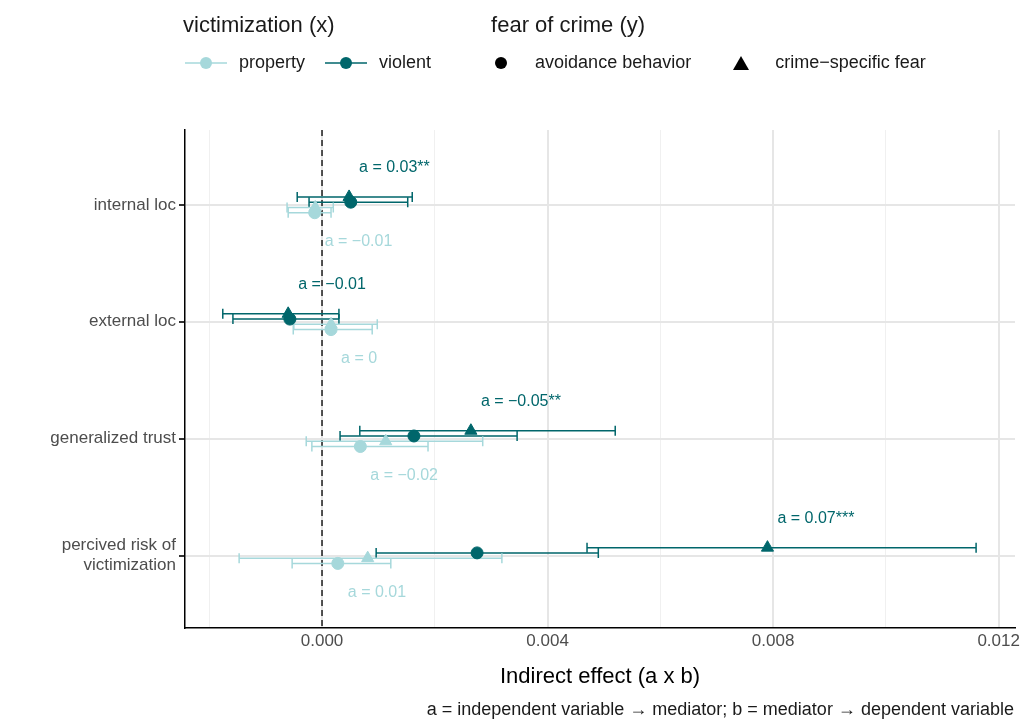  I want to click on x-tick-label: 0.004, so click(547, 640).